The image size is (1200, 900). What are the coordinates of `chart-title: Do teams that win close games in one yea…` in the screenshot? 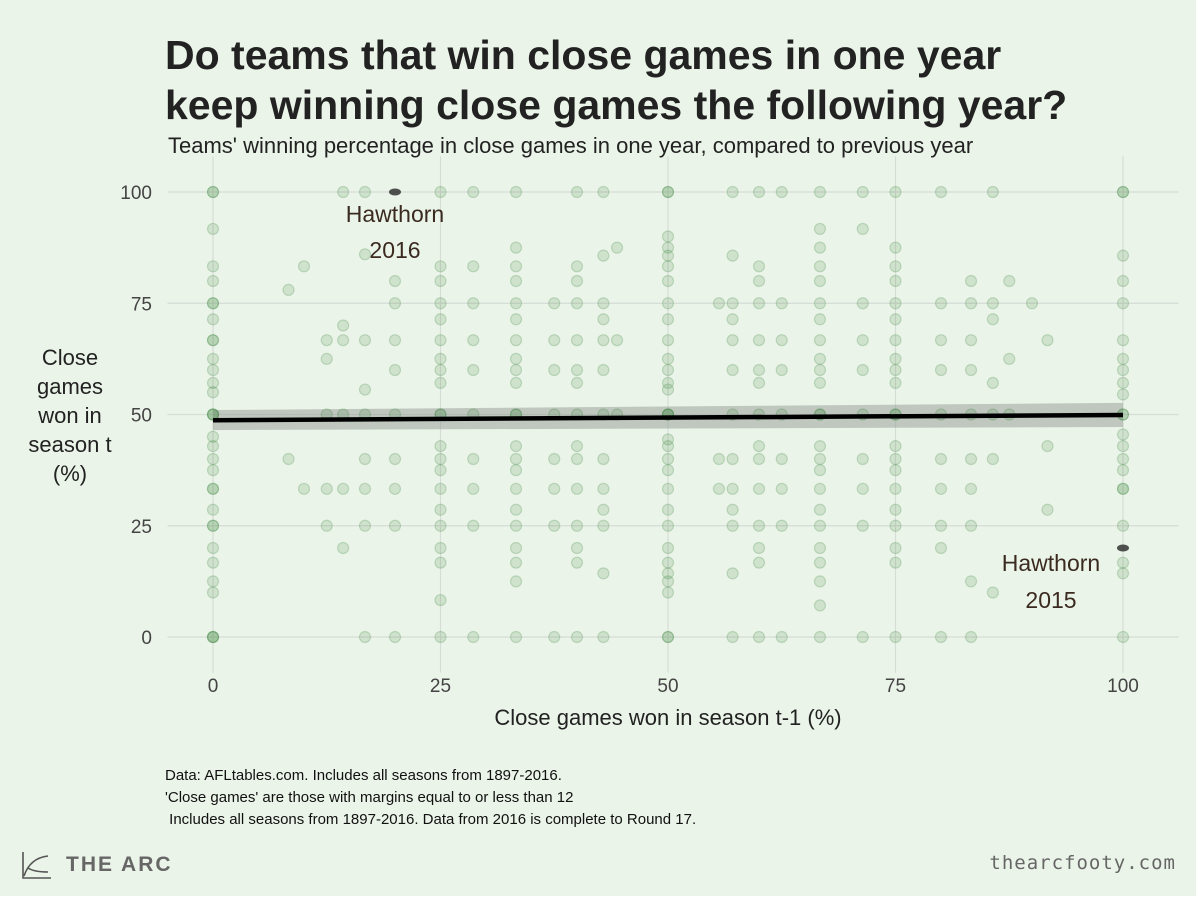 It's located at (616, 80).